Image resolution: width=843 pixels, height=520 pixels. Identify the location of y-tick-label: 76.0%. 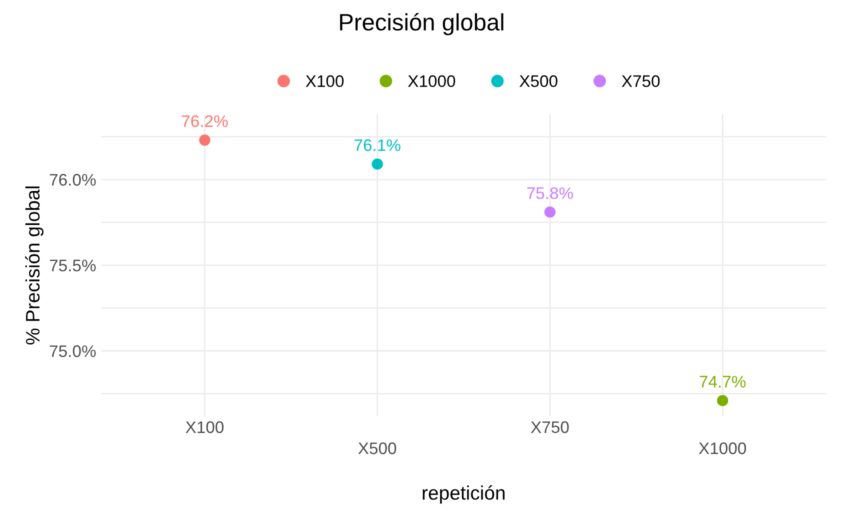
(73, 180).